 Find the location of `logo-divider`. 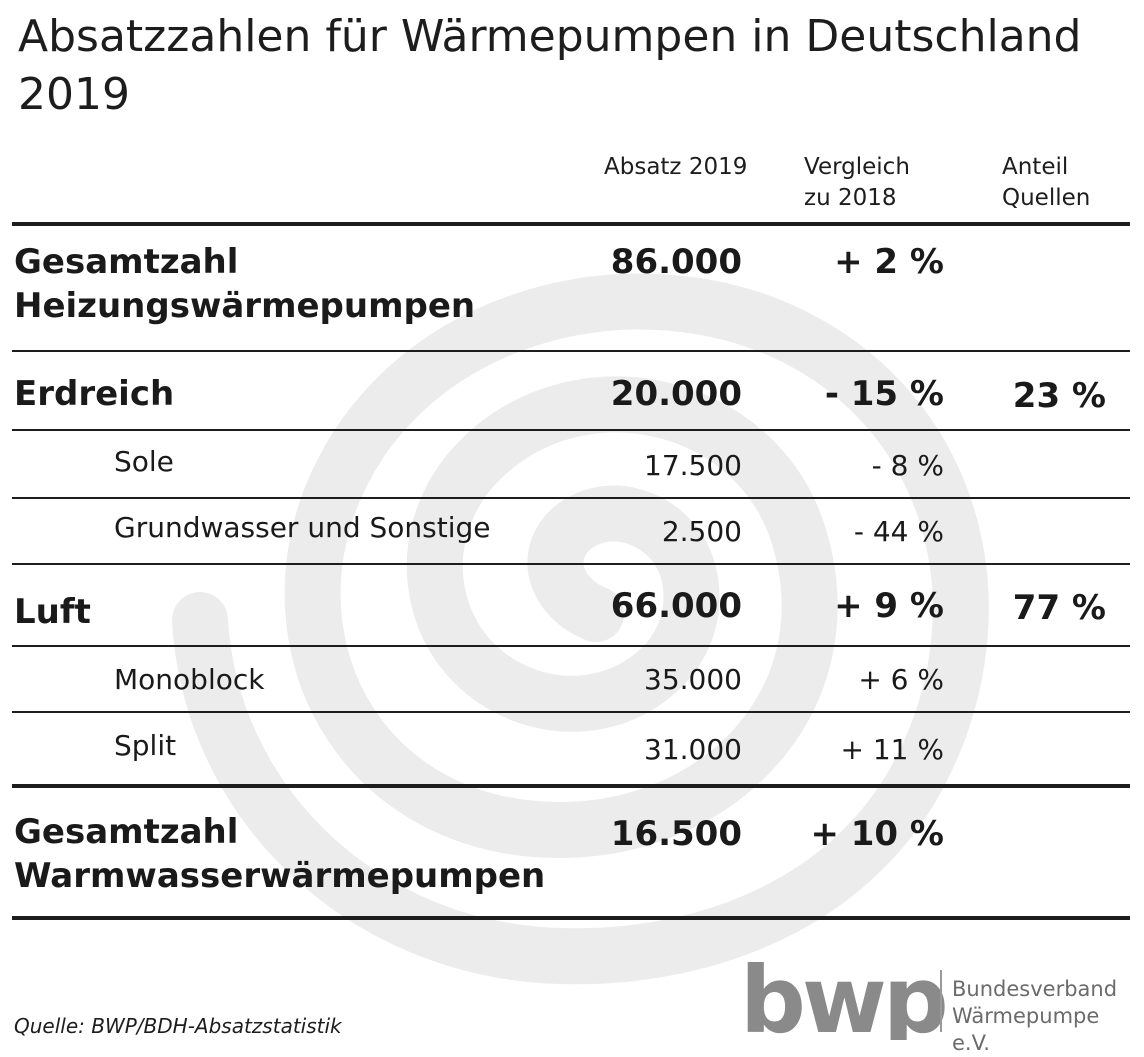

logo-divider is located at coordinates (941, 1001).